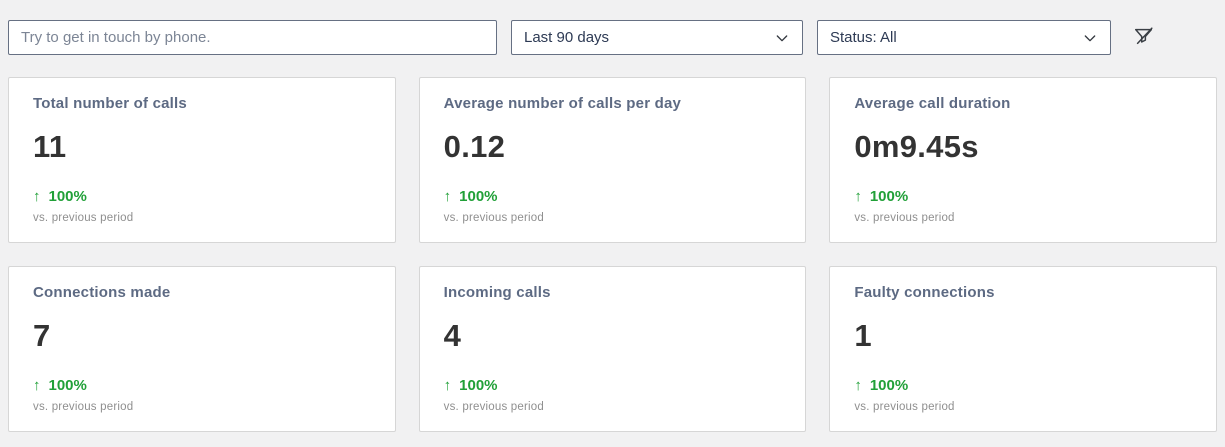 Image resolution: width=1225 pixels, height=447 pixels. Describe the element at coordinates (932, 103) in the screenshot. I see `card-title: Average call duration` at that location.